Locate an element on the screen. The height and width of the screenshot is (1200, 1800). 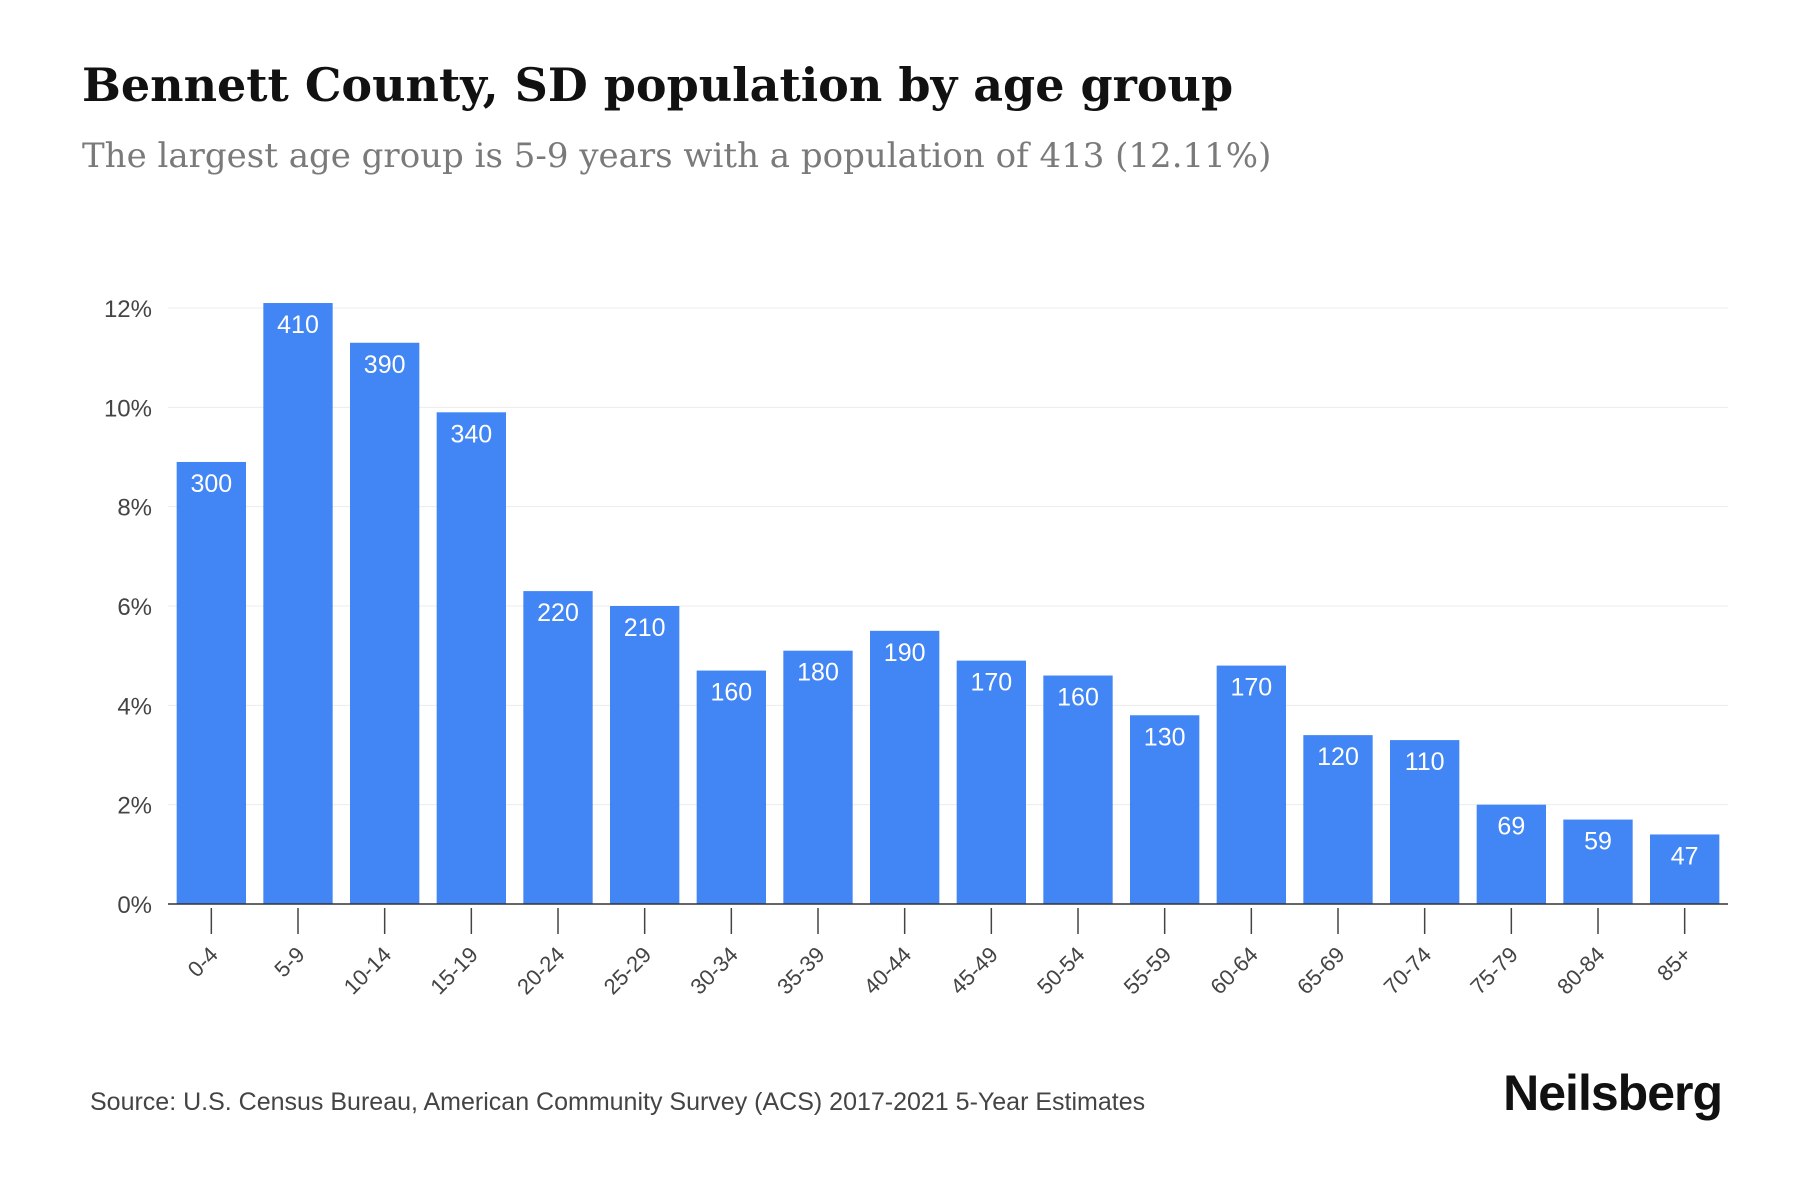
data-label: 340 is located at coordinates (471, 434).